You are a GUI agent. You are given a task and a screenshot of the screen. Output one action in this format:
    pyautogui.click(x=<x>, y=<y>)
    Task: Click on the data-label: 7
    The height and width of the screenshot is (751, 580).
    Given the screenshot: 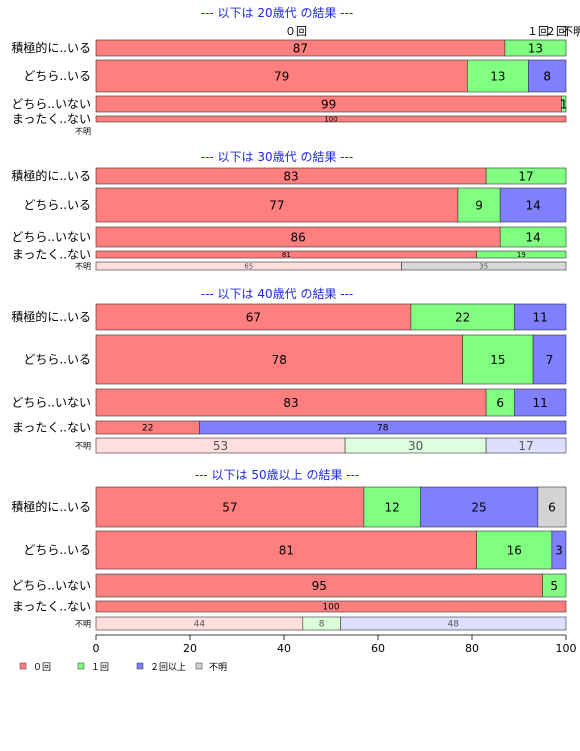 What is the action you would take?
    pyautogui.click(x=550, y=360)
    